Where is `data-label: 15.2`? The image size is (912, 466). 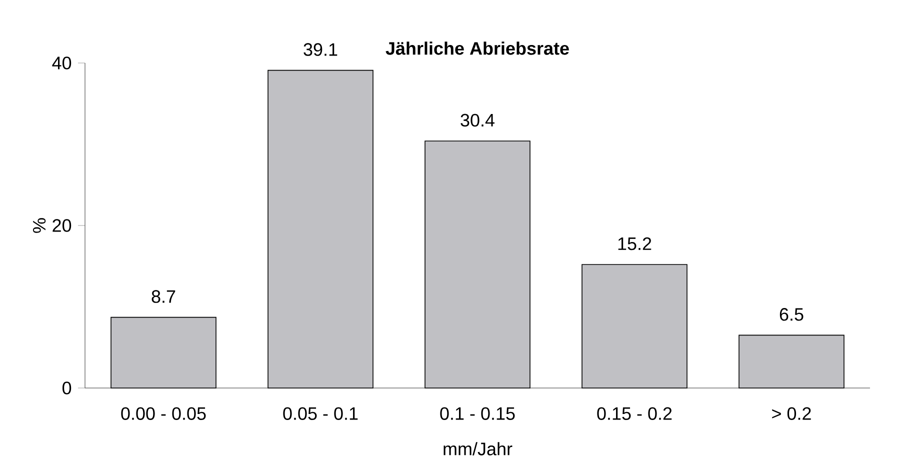
data-label: 15.2 is located at coordinates (635, 243).